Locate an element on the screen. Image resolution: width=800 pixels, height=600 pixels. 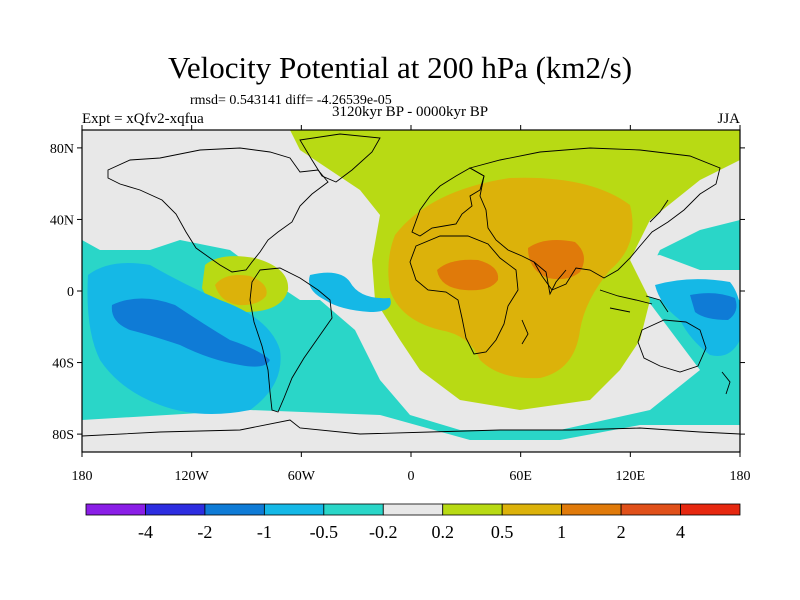
lat-tick-label: 40S is located at coordinates (63, 364).